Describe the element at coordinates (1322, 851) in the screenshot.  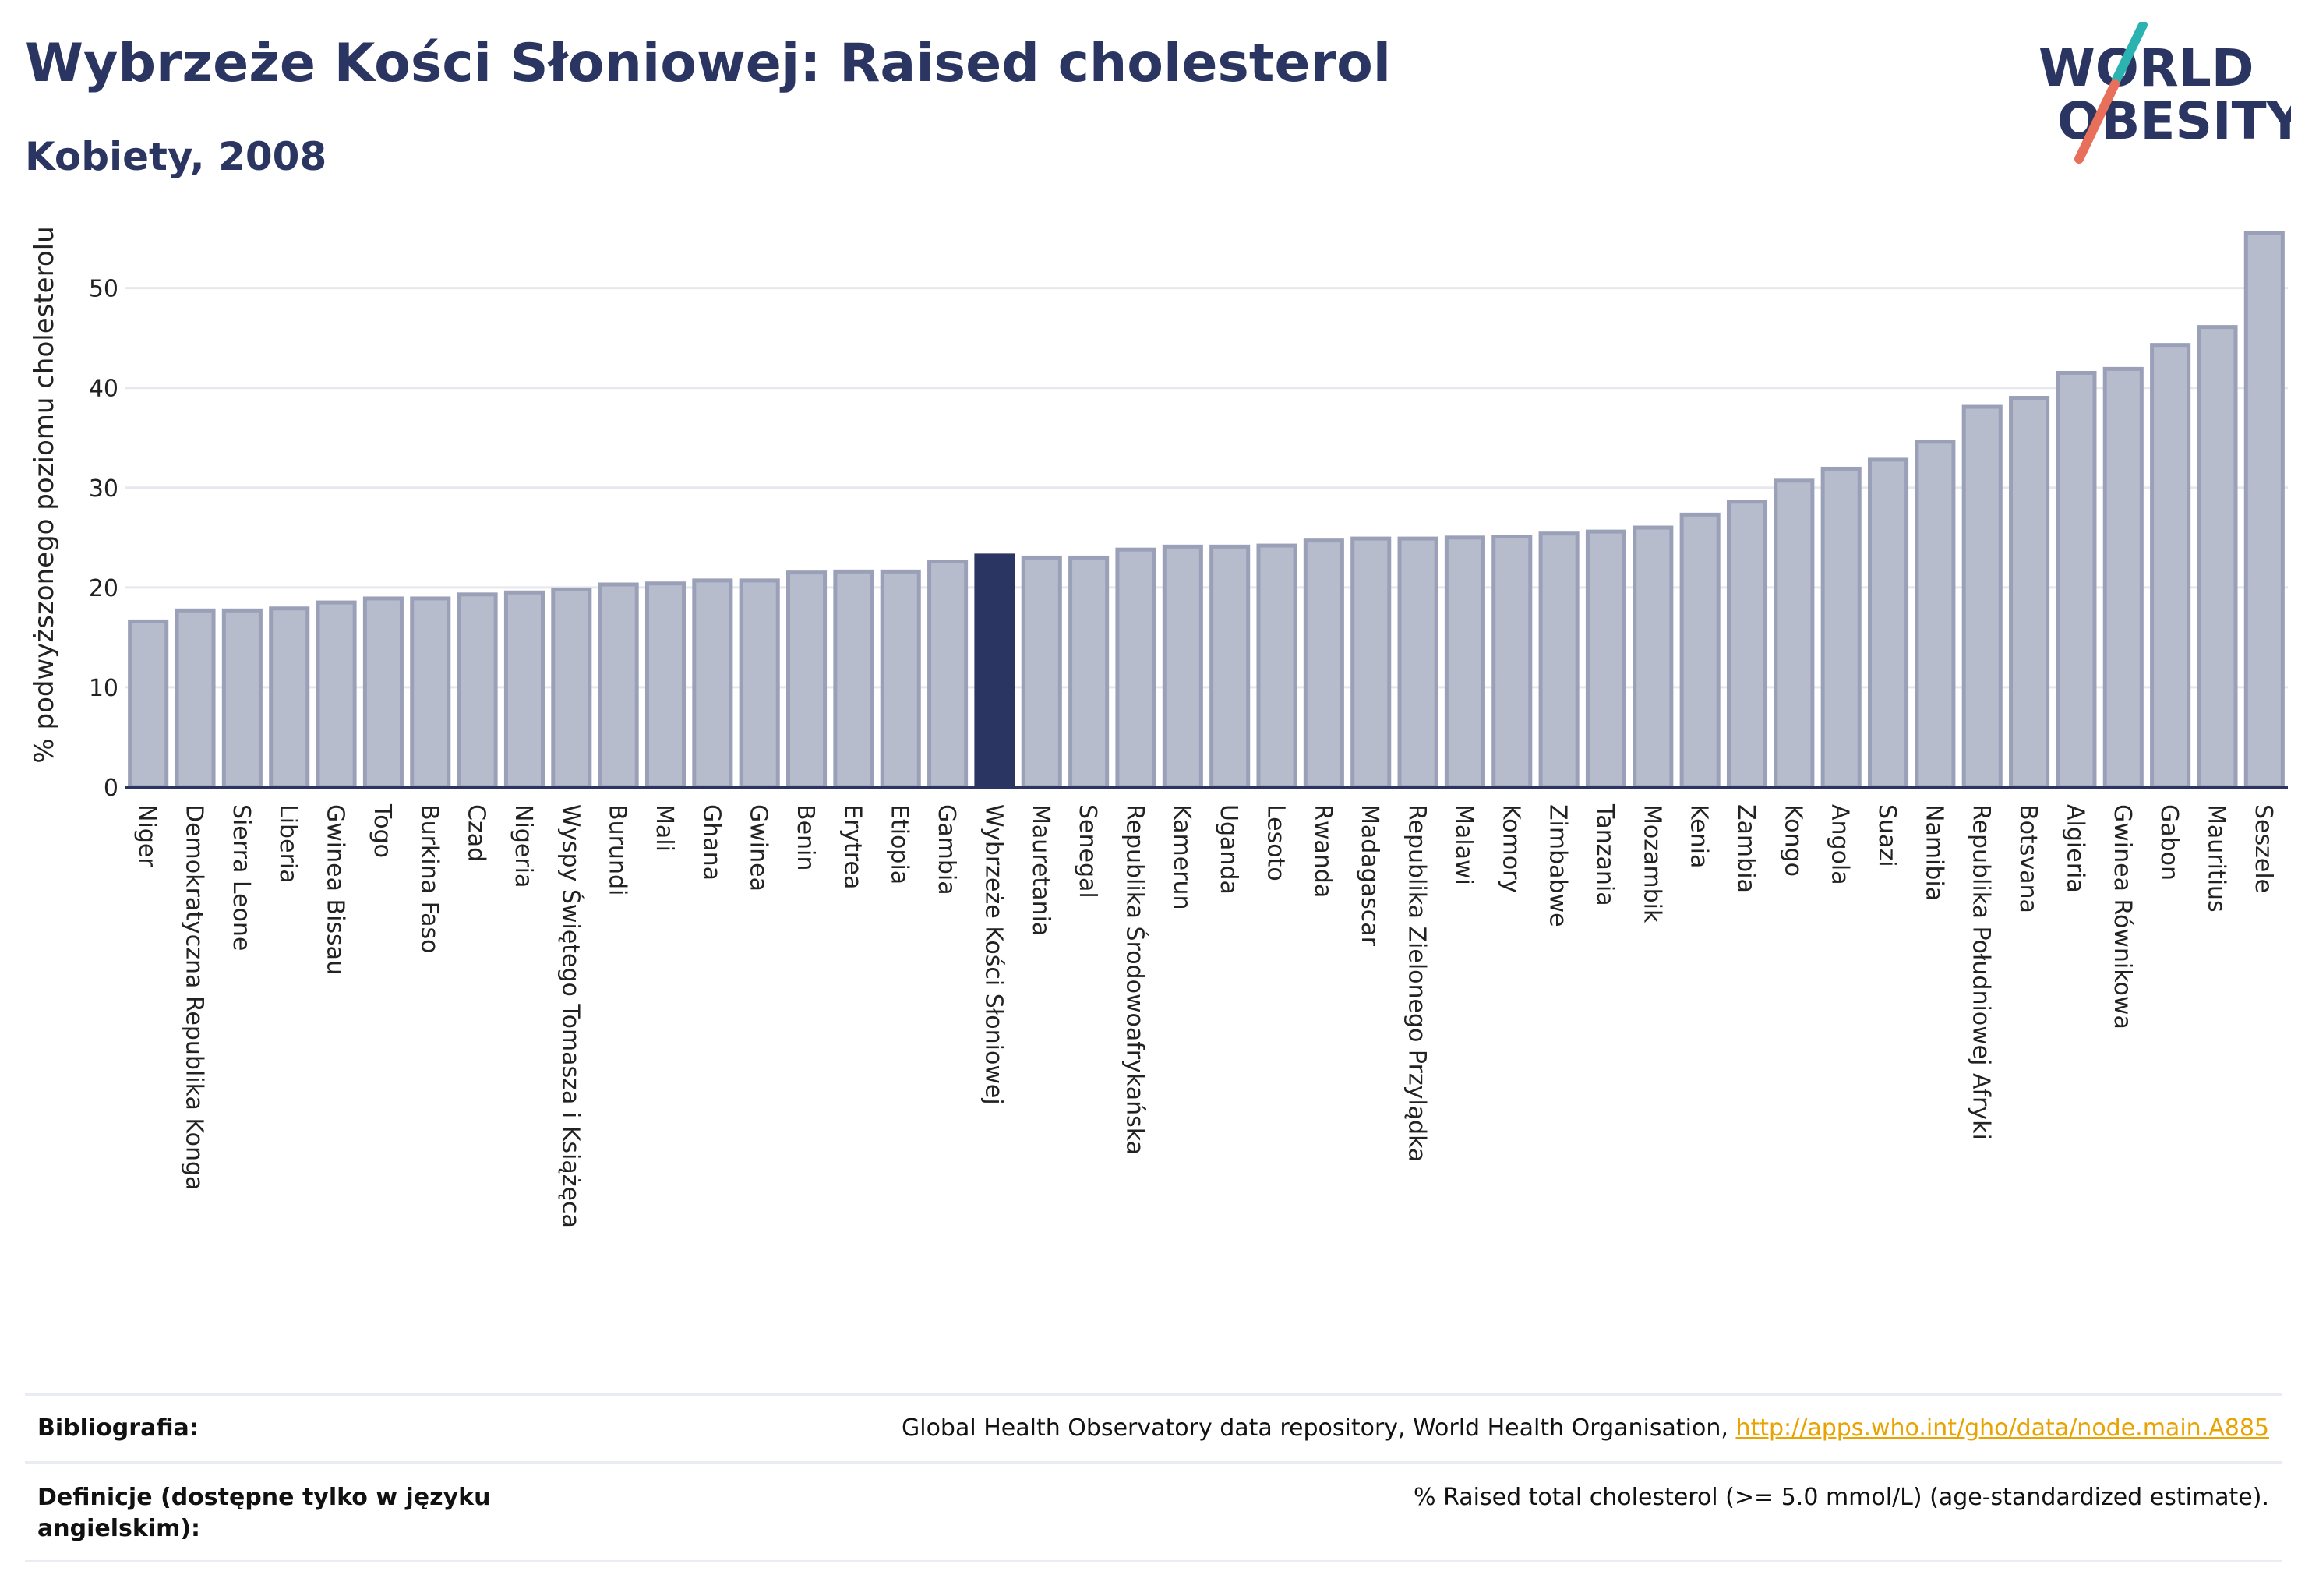
I see `x-tick-label: Rwanda` at that location.